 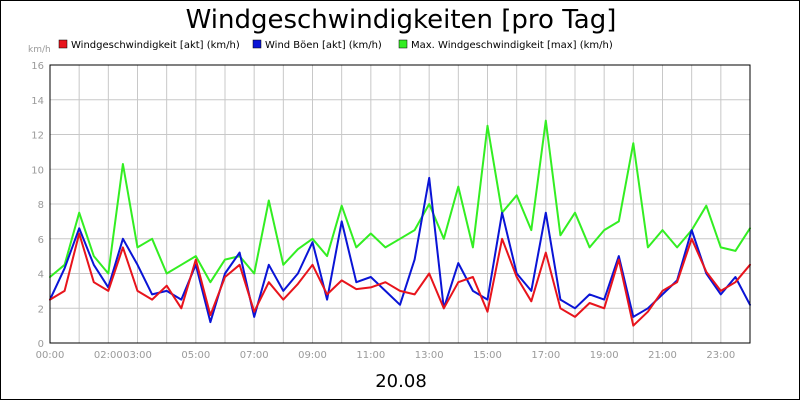 I want to click on y-tick-label: 14, so click(x=37, y=101).